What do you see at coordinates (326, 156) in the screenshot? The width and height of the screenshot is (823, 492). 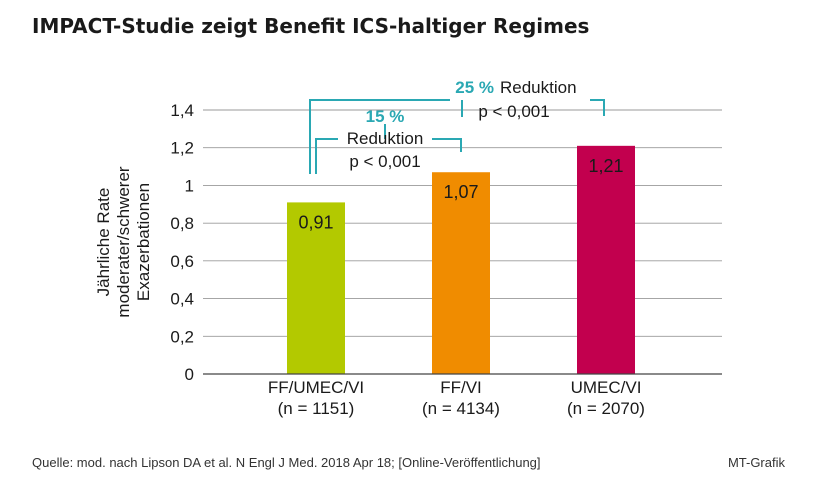 I see `bracket-15-left` at bounding box center [326, 156].